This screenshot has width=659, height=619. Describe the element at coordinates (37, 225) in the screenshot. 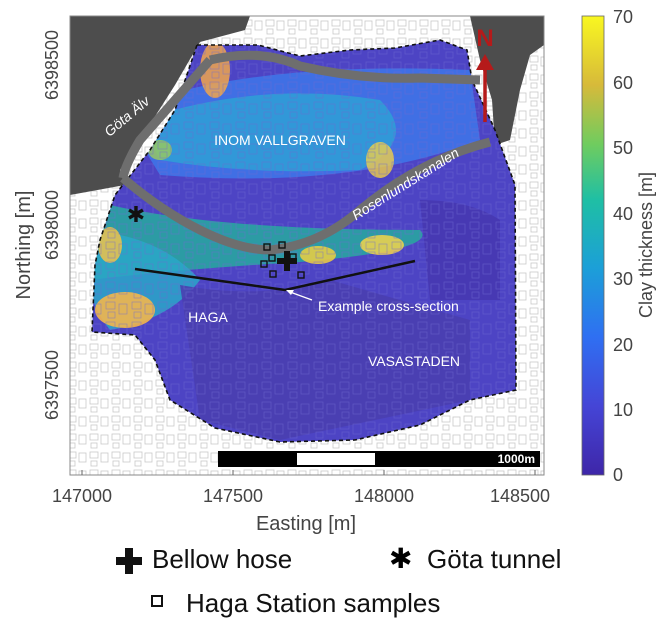

I see `y-axis: 6398500 6398000 6397500 Northing [m]` at that location.